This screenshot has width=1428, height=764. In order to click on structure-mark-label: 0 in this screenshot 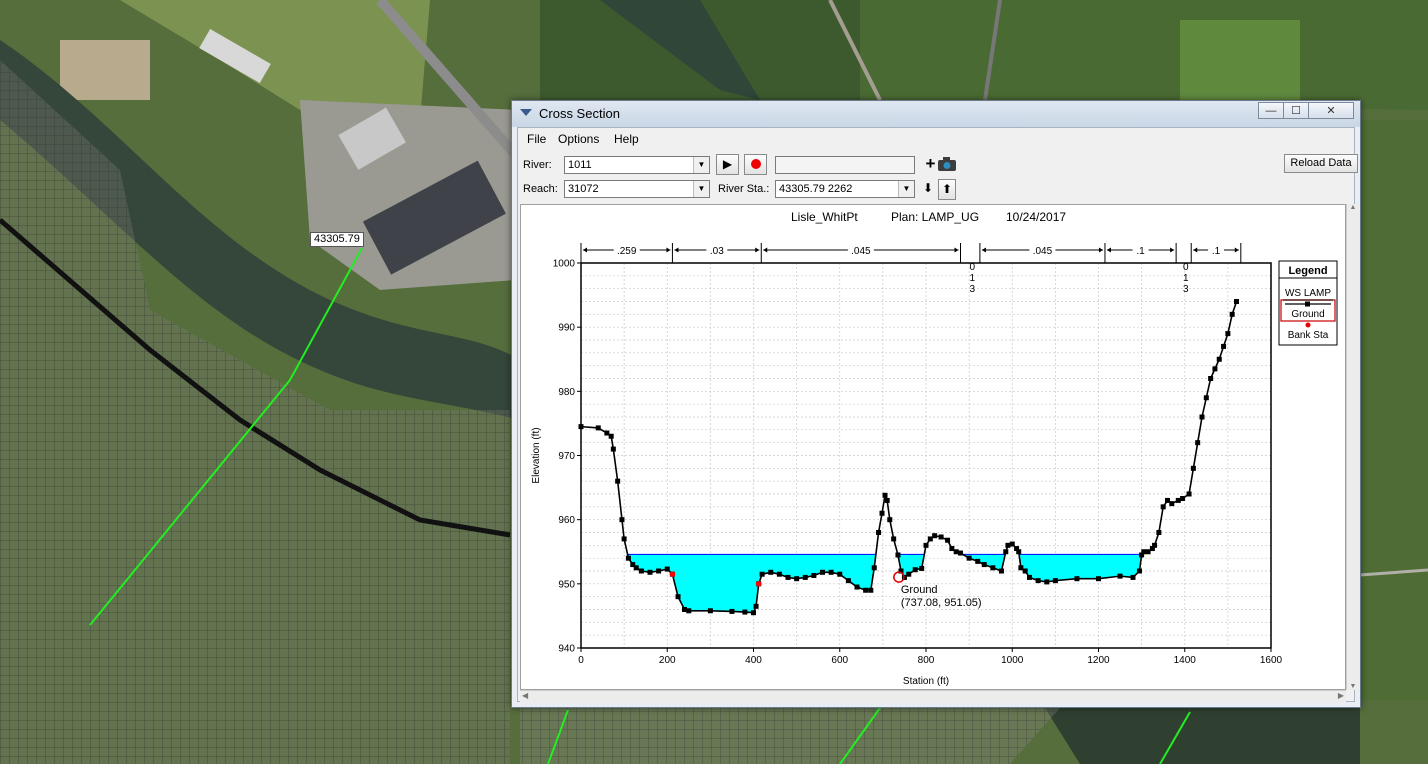, I will do `click(1186, 267)`.